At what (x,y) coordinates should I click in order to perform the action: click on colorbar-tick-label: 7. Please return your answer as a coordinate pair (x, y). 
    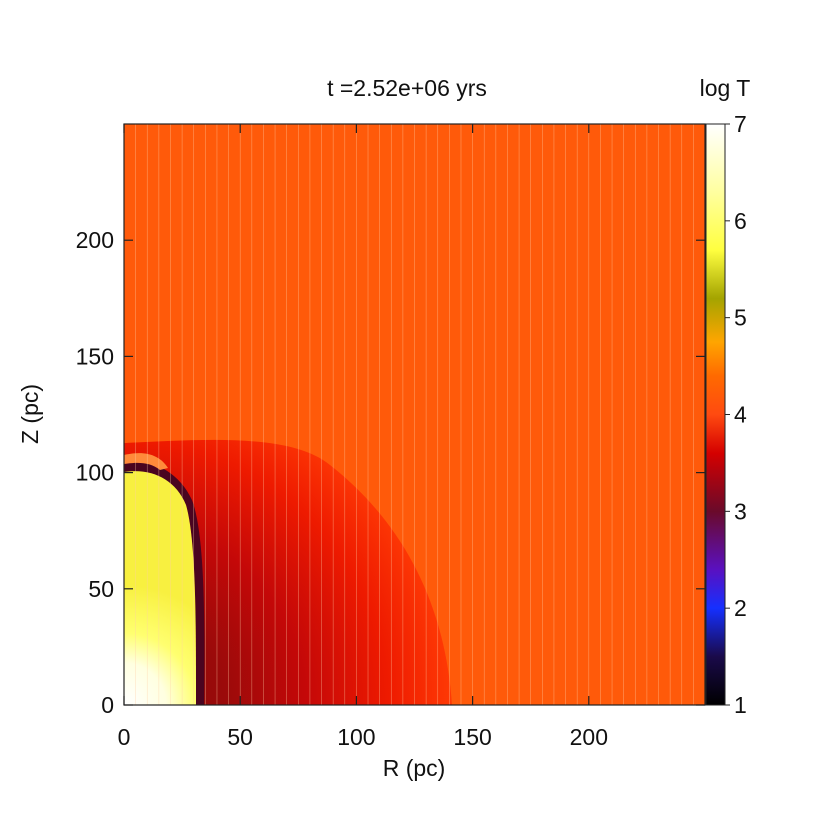
    Looking at the image, I should click on (740, 124).